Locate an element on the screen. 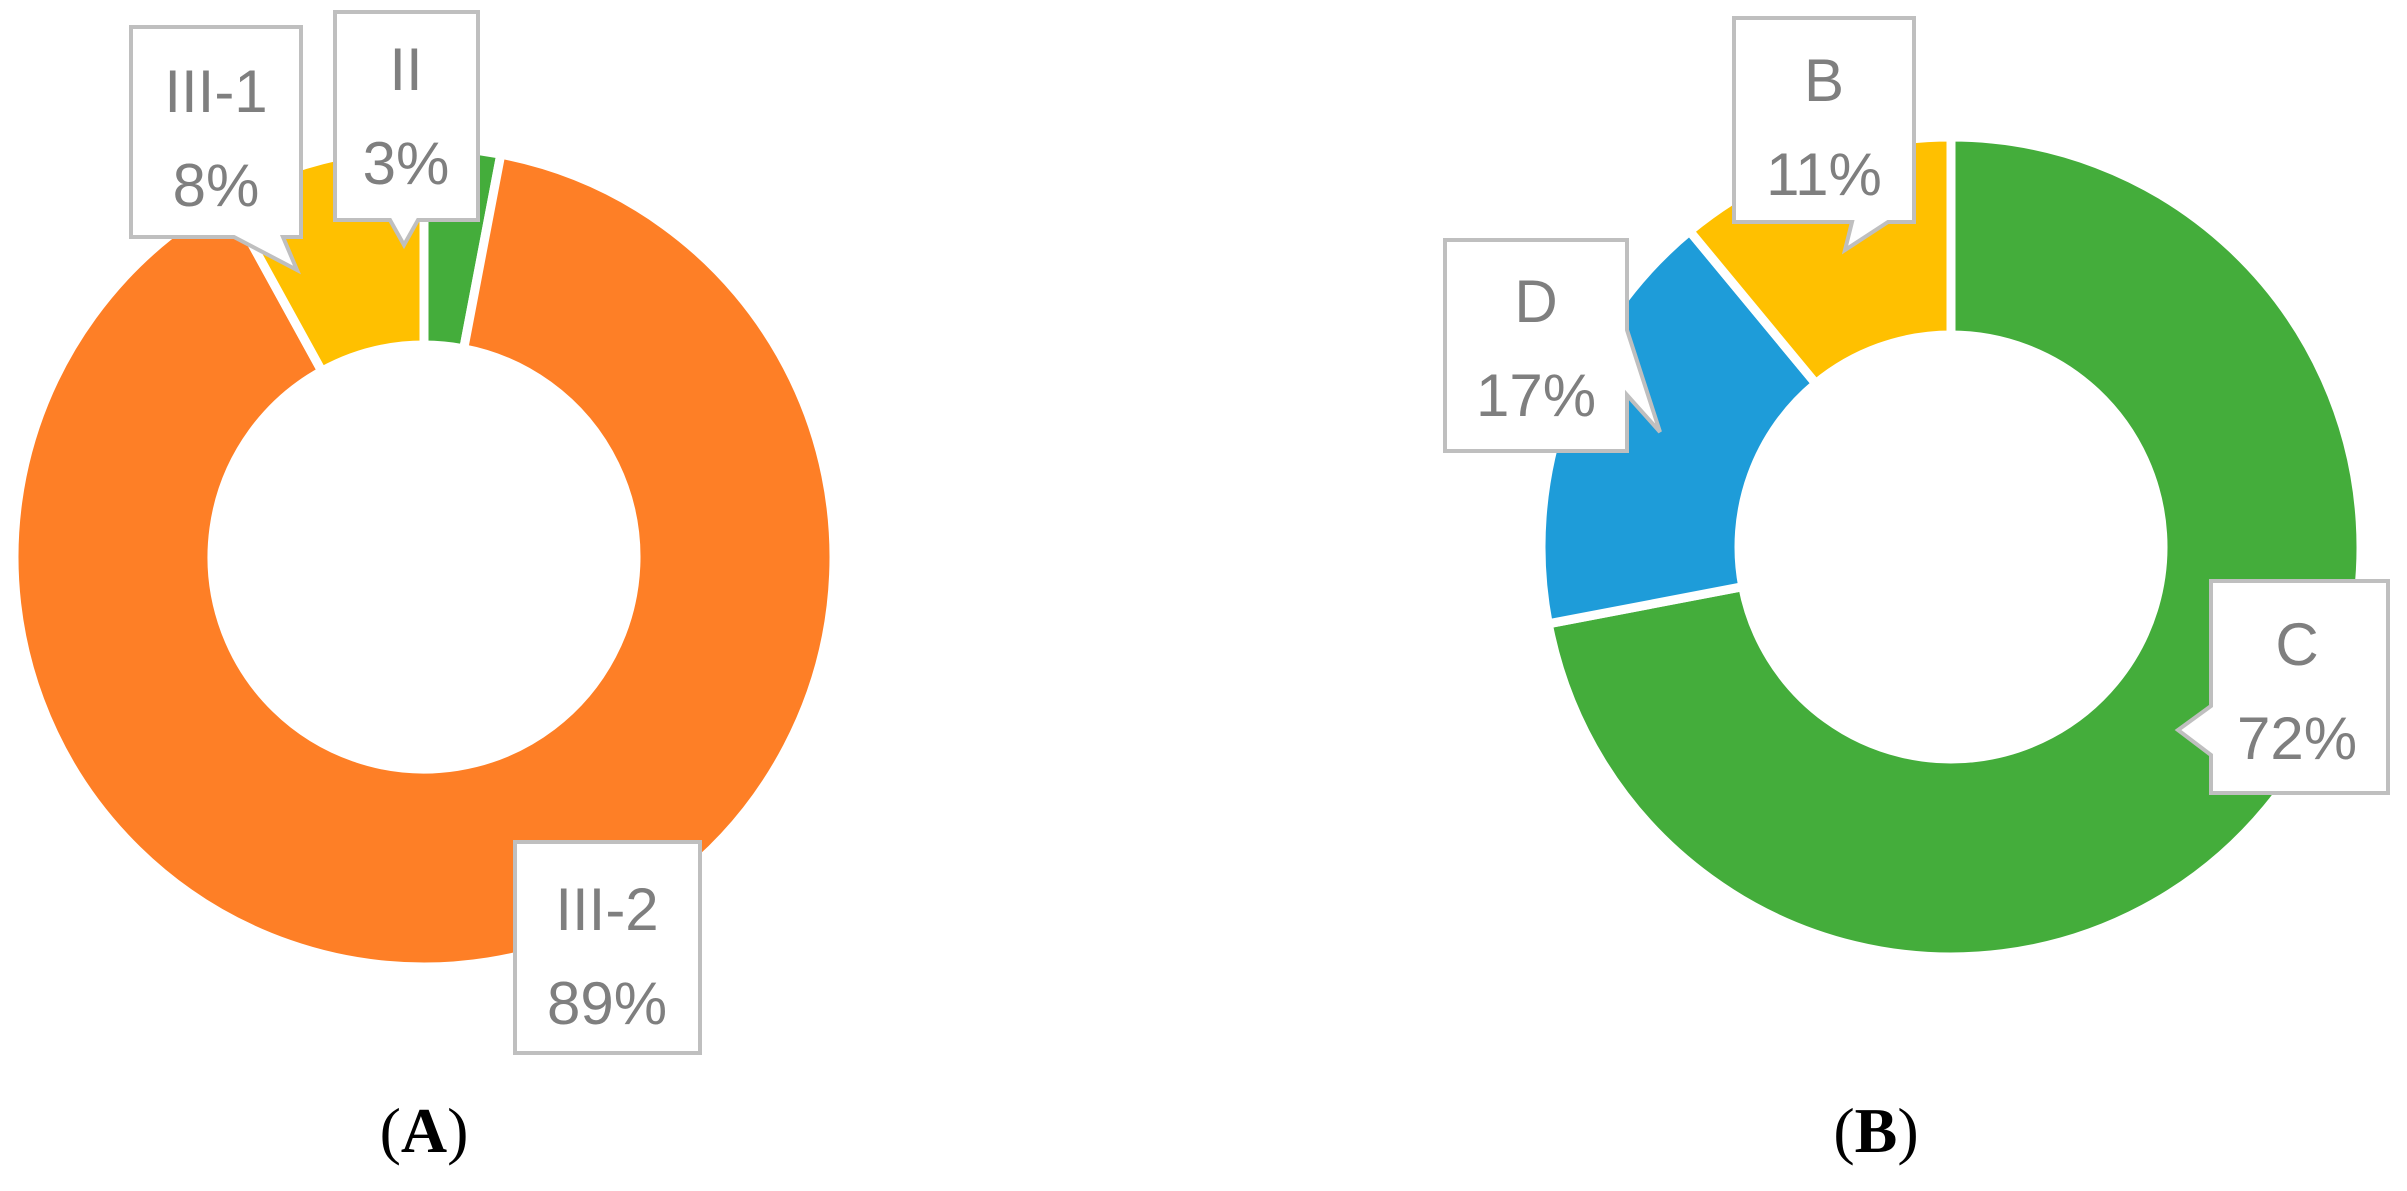 The width and height of the screenshot is (2407, 1191). panel-label-b: (B) is located at coordinates (1875, 1130).